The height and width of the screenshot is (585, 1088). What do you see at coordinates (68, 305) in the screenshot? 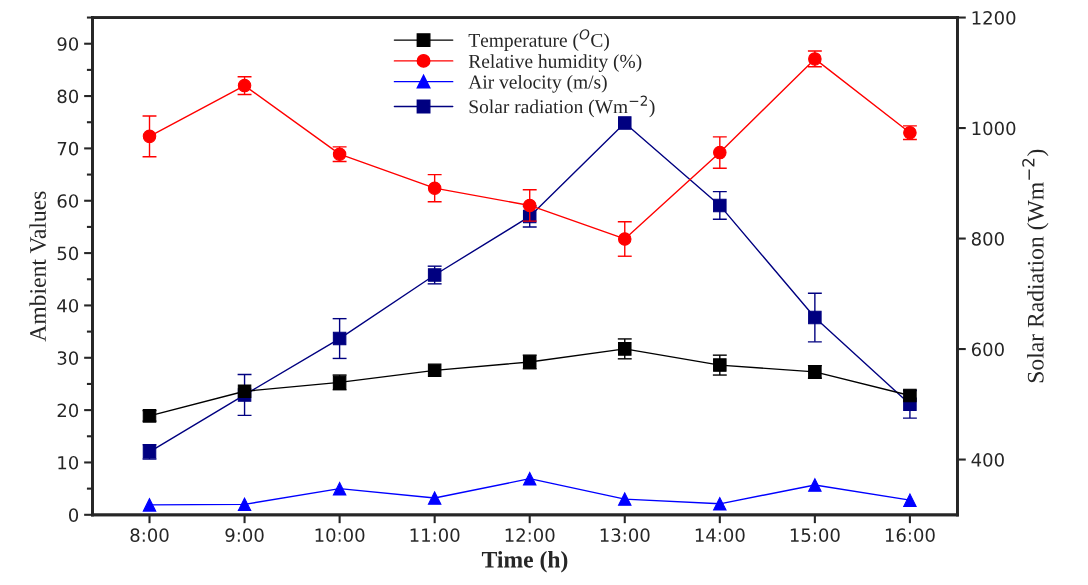
I see `y-tick-label: 40` at bounding box center [68, 305].